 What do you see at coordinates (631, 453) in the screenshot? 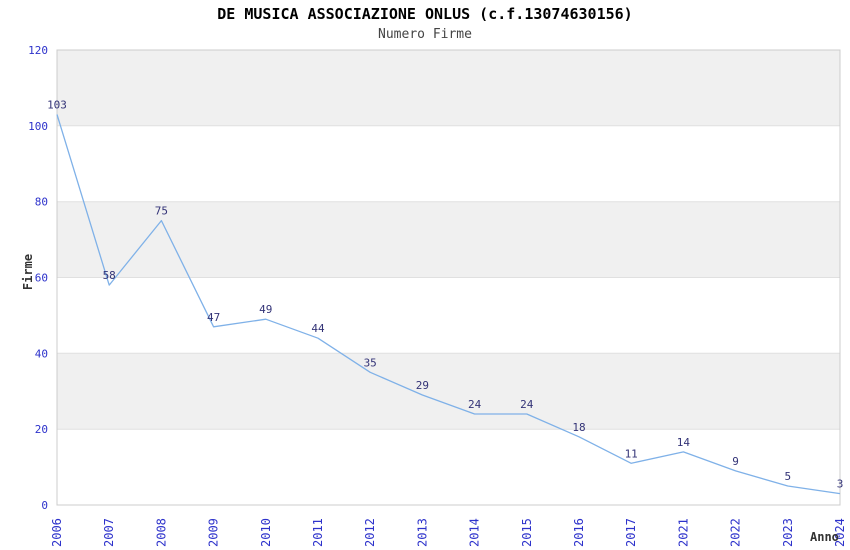
I see `point-label: 11` at bounding box center [631, 453].